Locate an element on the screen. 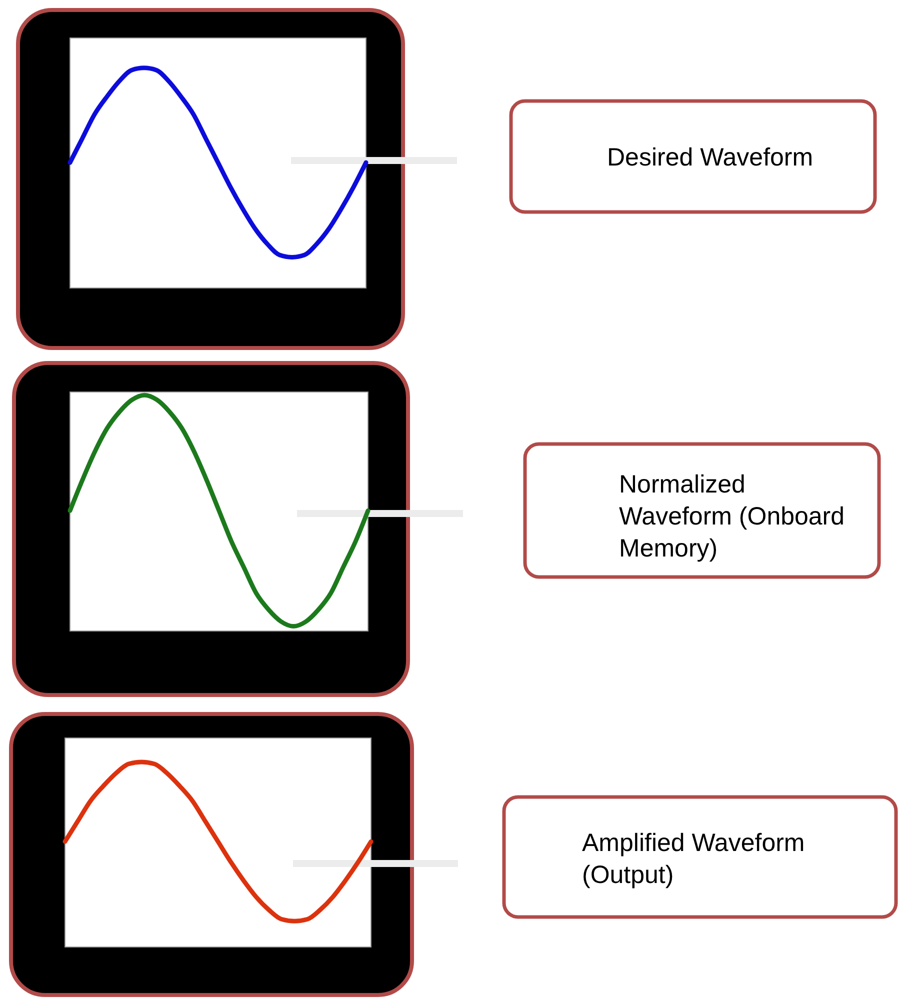 This screenshot has height=998, width=901. text: Normalized Waveform (Onboard Memory) is located at coordinates (732, 516).